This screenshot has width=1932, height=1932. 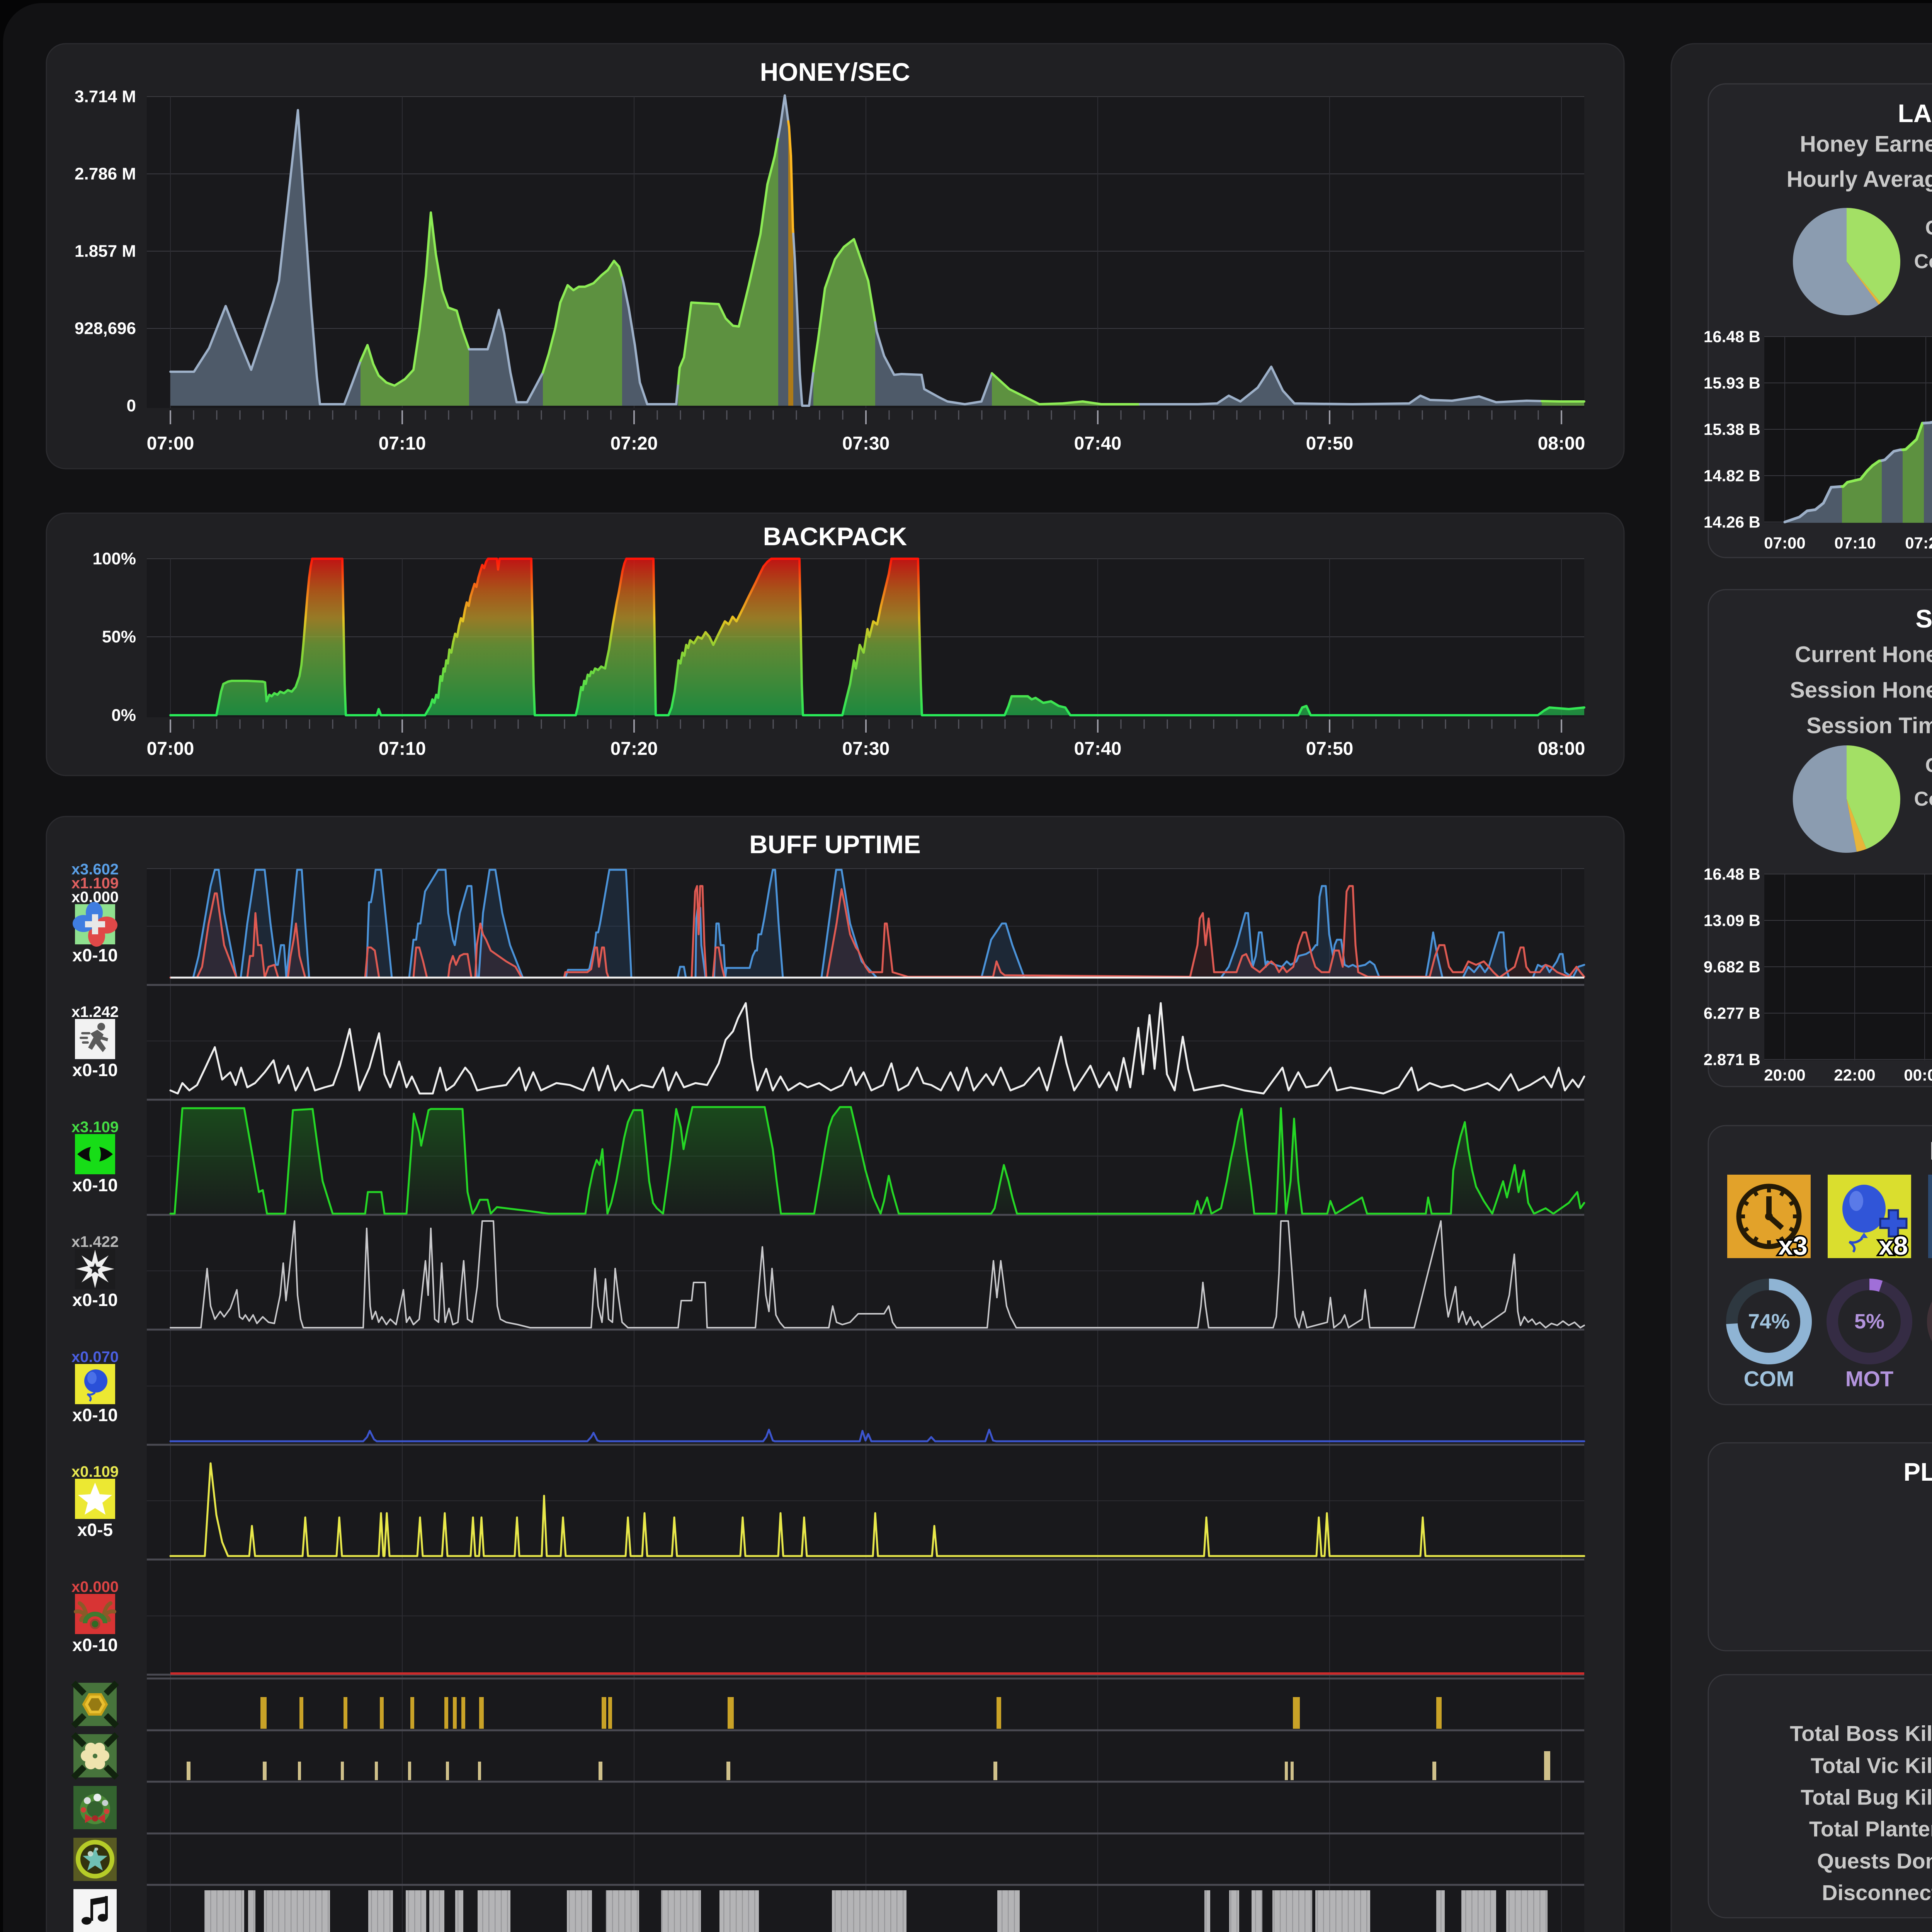 I want to click on svg-text: x1.422, so click(x=95, y=1241).